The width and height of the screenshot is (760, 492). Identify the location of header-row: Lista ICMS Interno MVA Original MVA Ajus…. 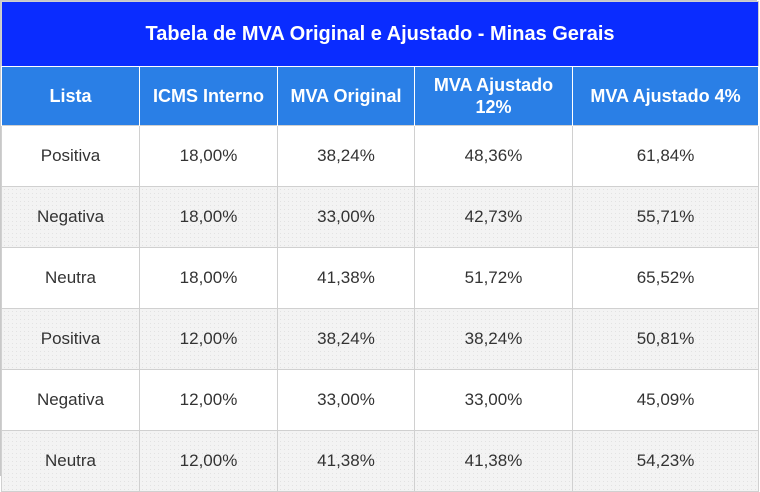
(380, 96).